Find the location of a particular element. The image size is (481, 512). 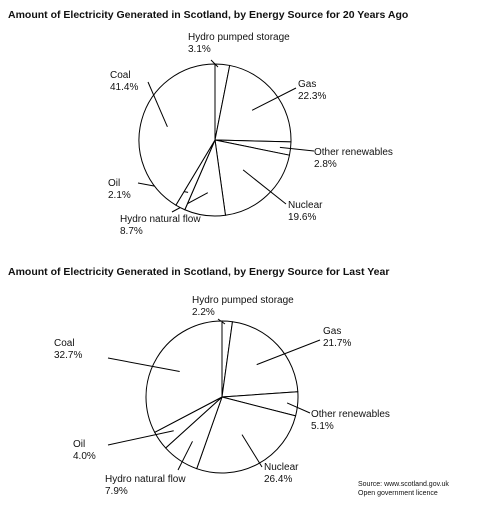

slice-value-coal: 41.4% is located at coordinates (124, 87).